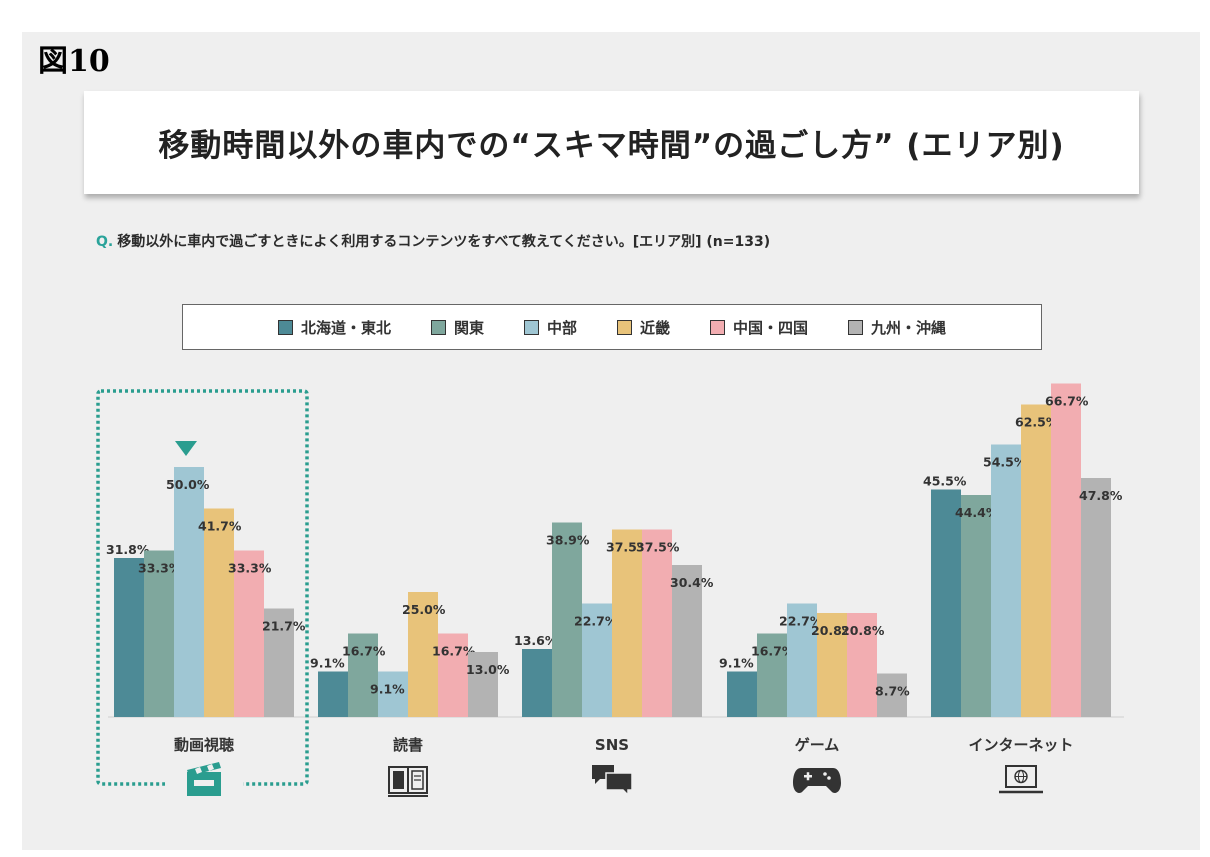 The image size is (1210, 857). I want to click on bar-中国・四国-ゲーム, so click(862, 665).